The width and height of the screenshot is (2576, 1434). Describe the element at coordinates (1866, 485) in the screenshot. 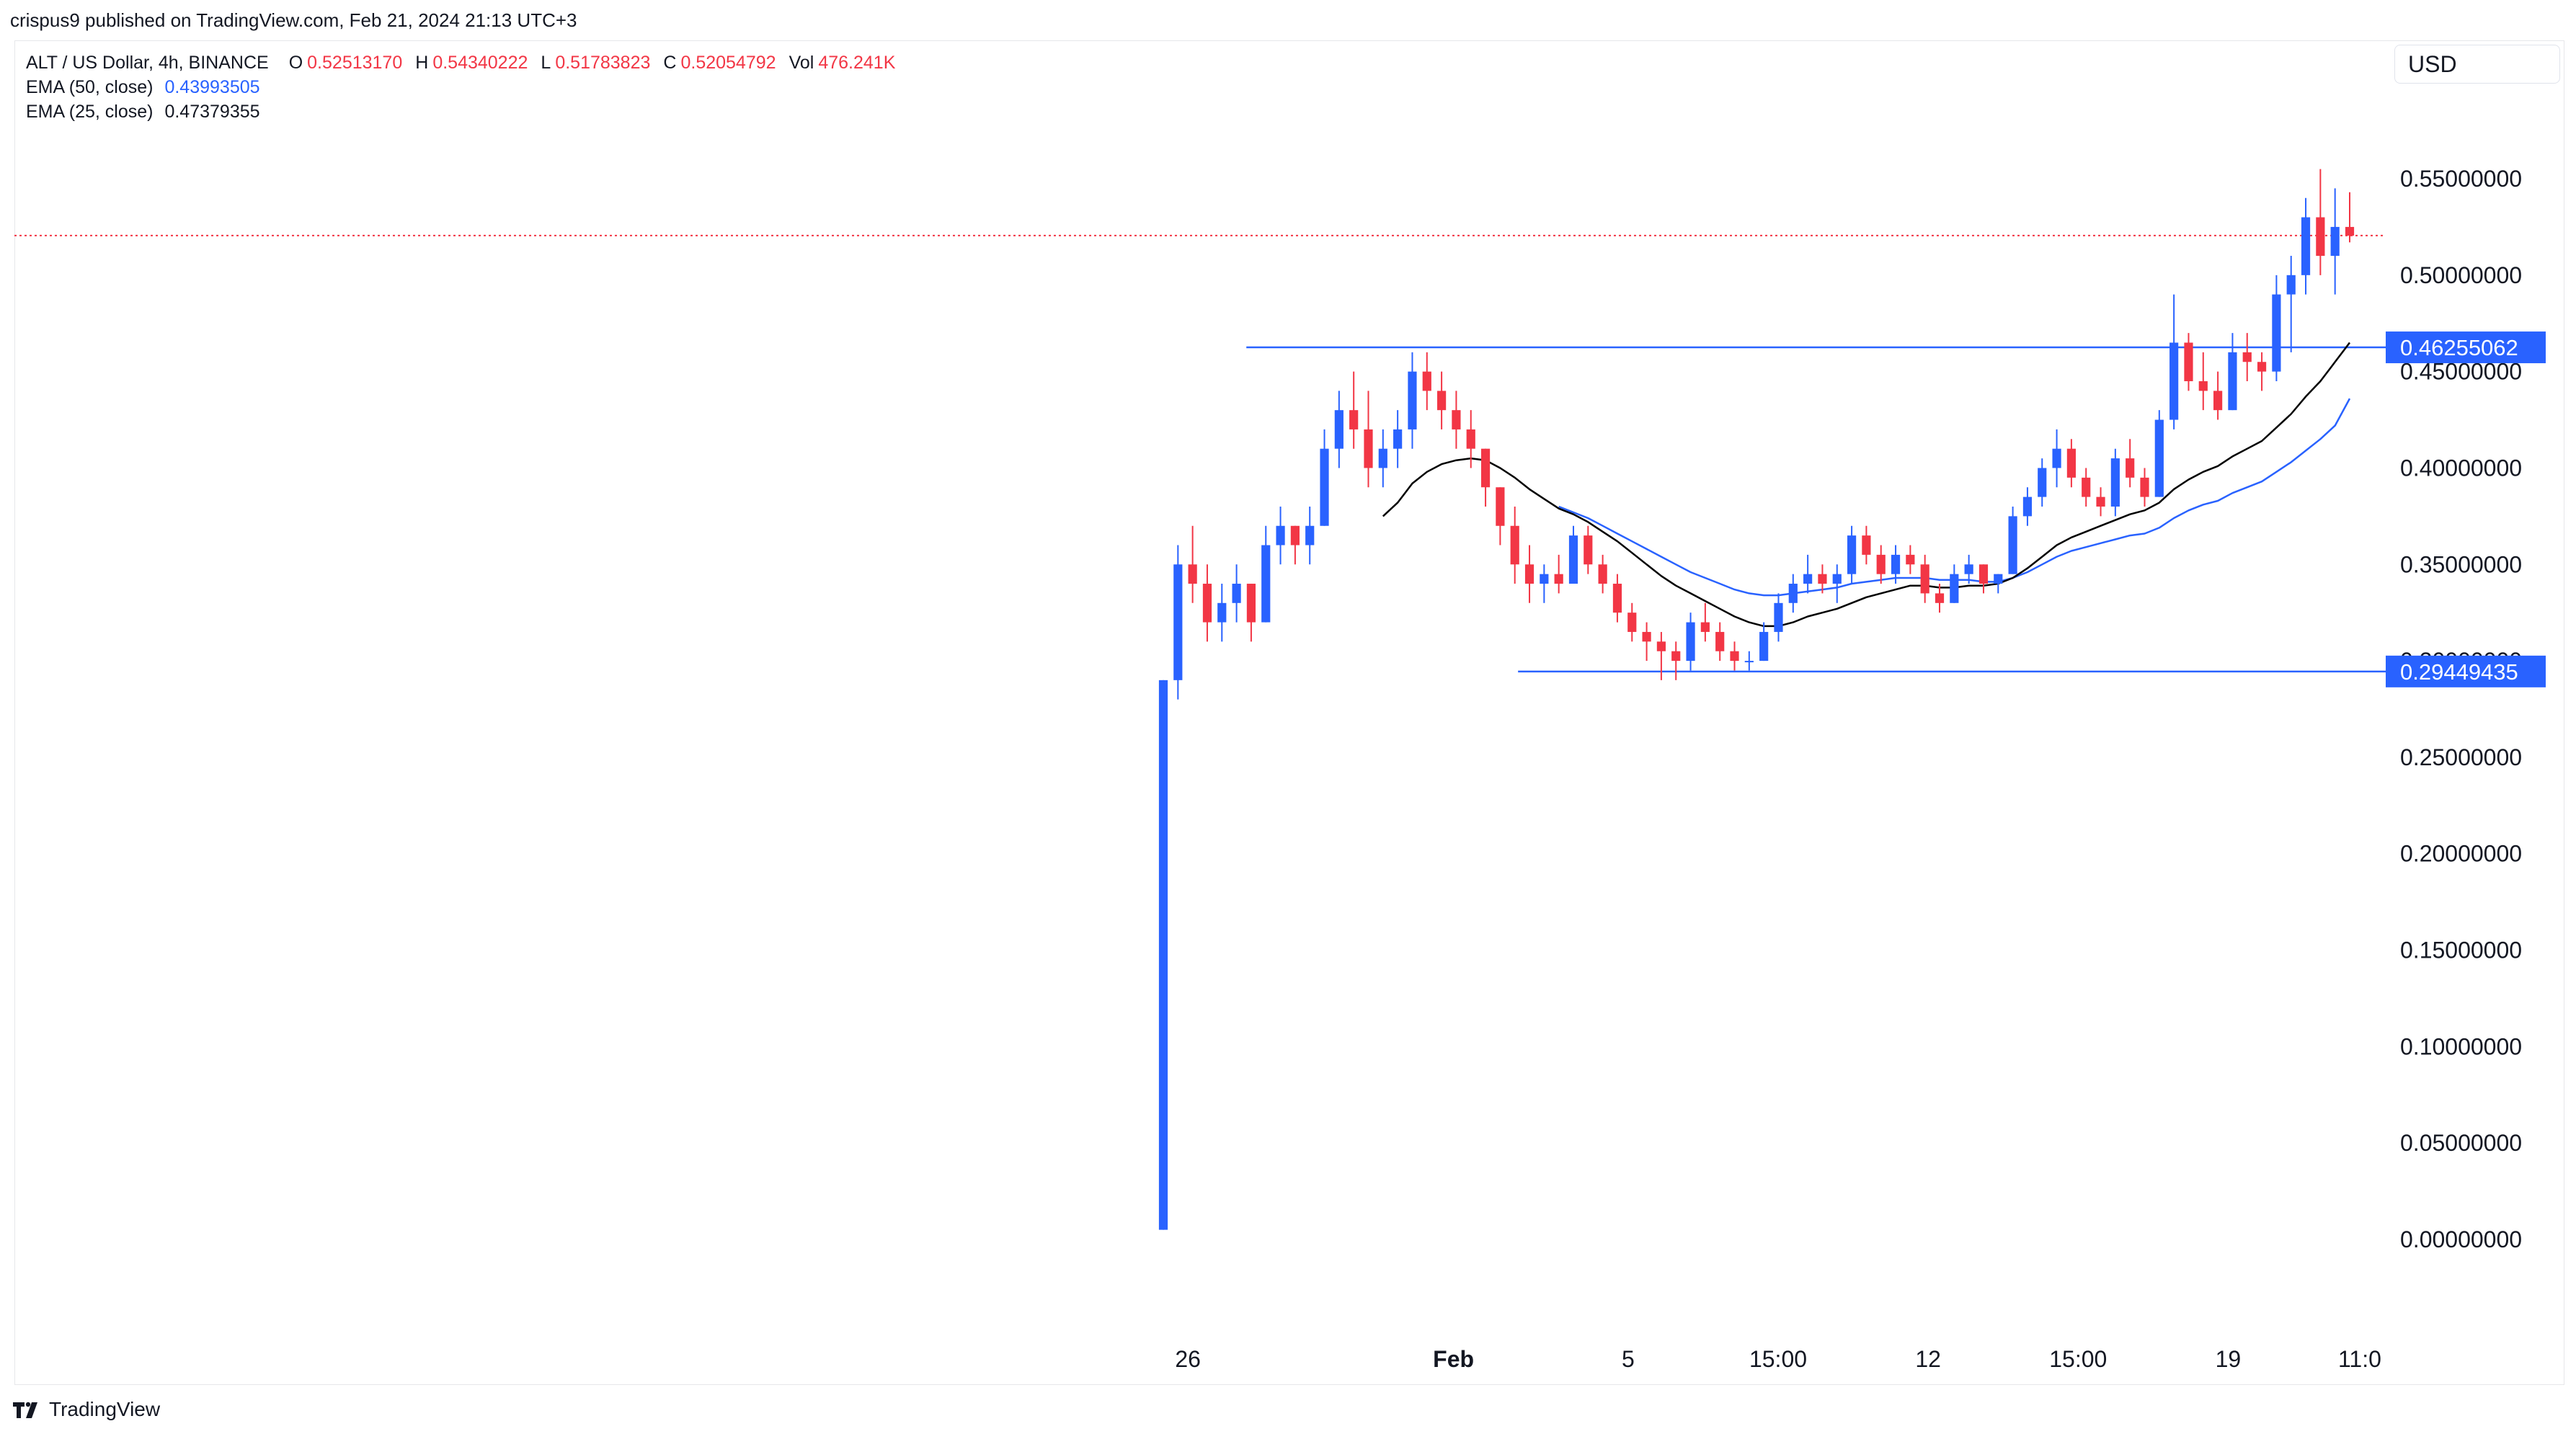

I see `ema25-line` at that location.